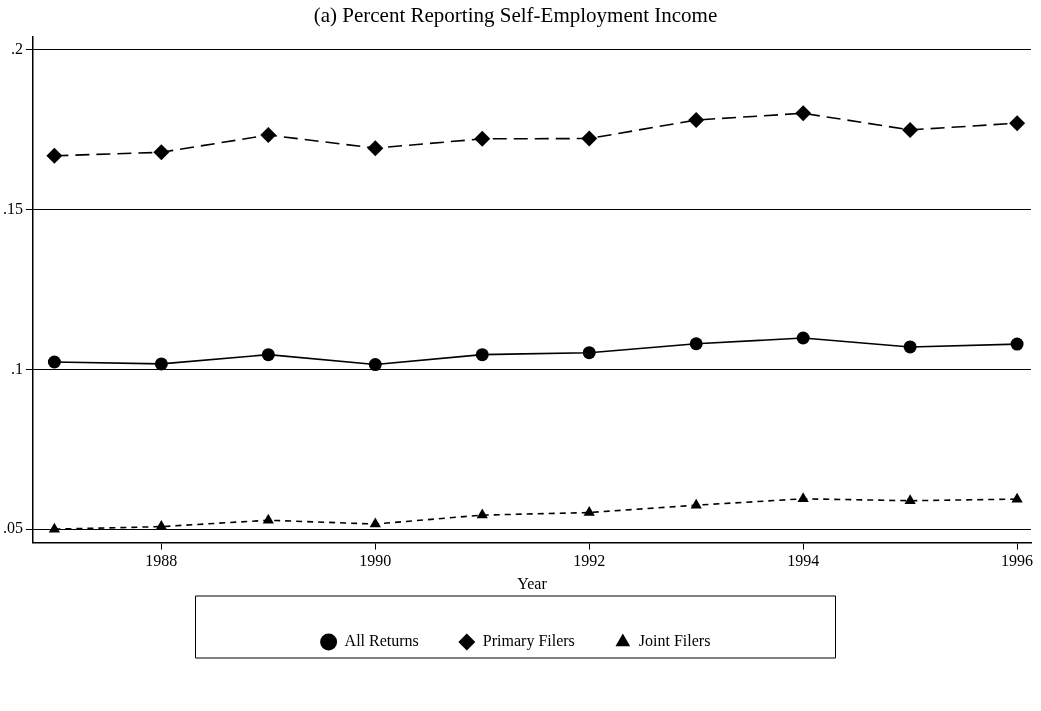 This screenshot has width=1041, height=711. I want to click on y-tick-label: .05, so click(13, 528).